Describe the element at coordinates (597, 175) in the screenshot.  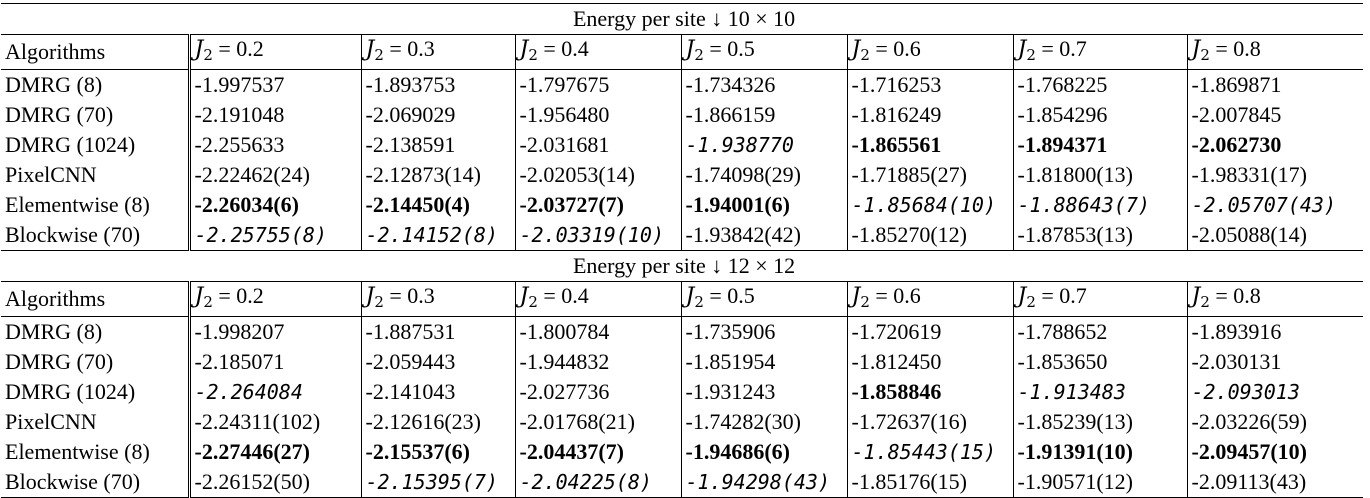
I see `energy-cell: -2.02053(14)` at that location.